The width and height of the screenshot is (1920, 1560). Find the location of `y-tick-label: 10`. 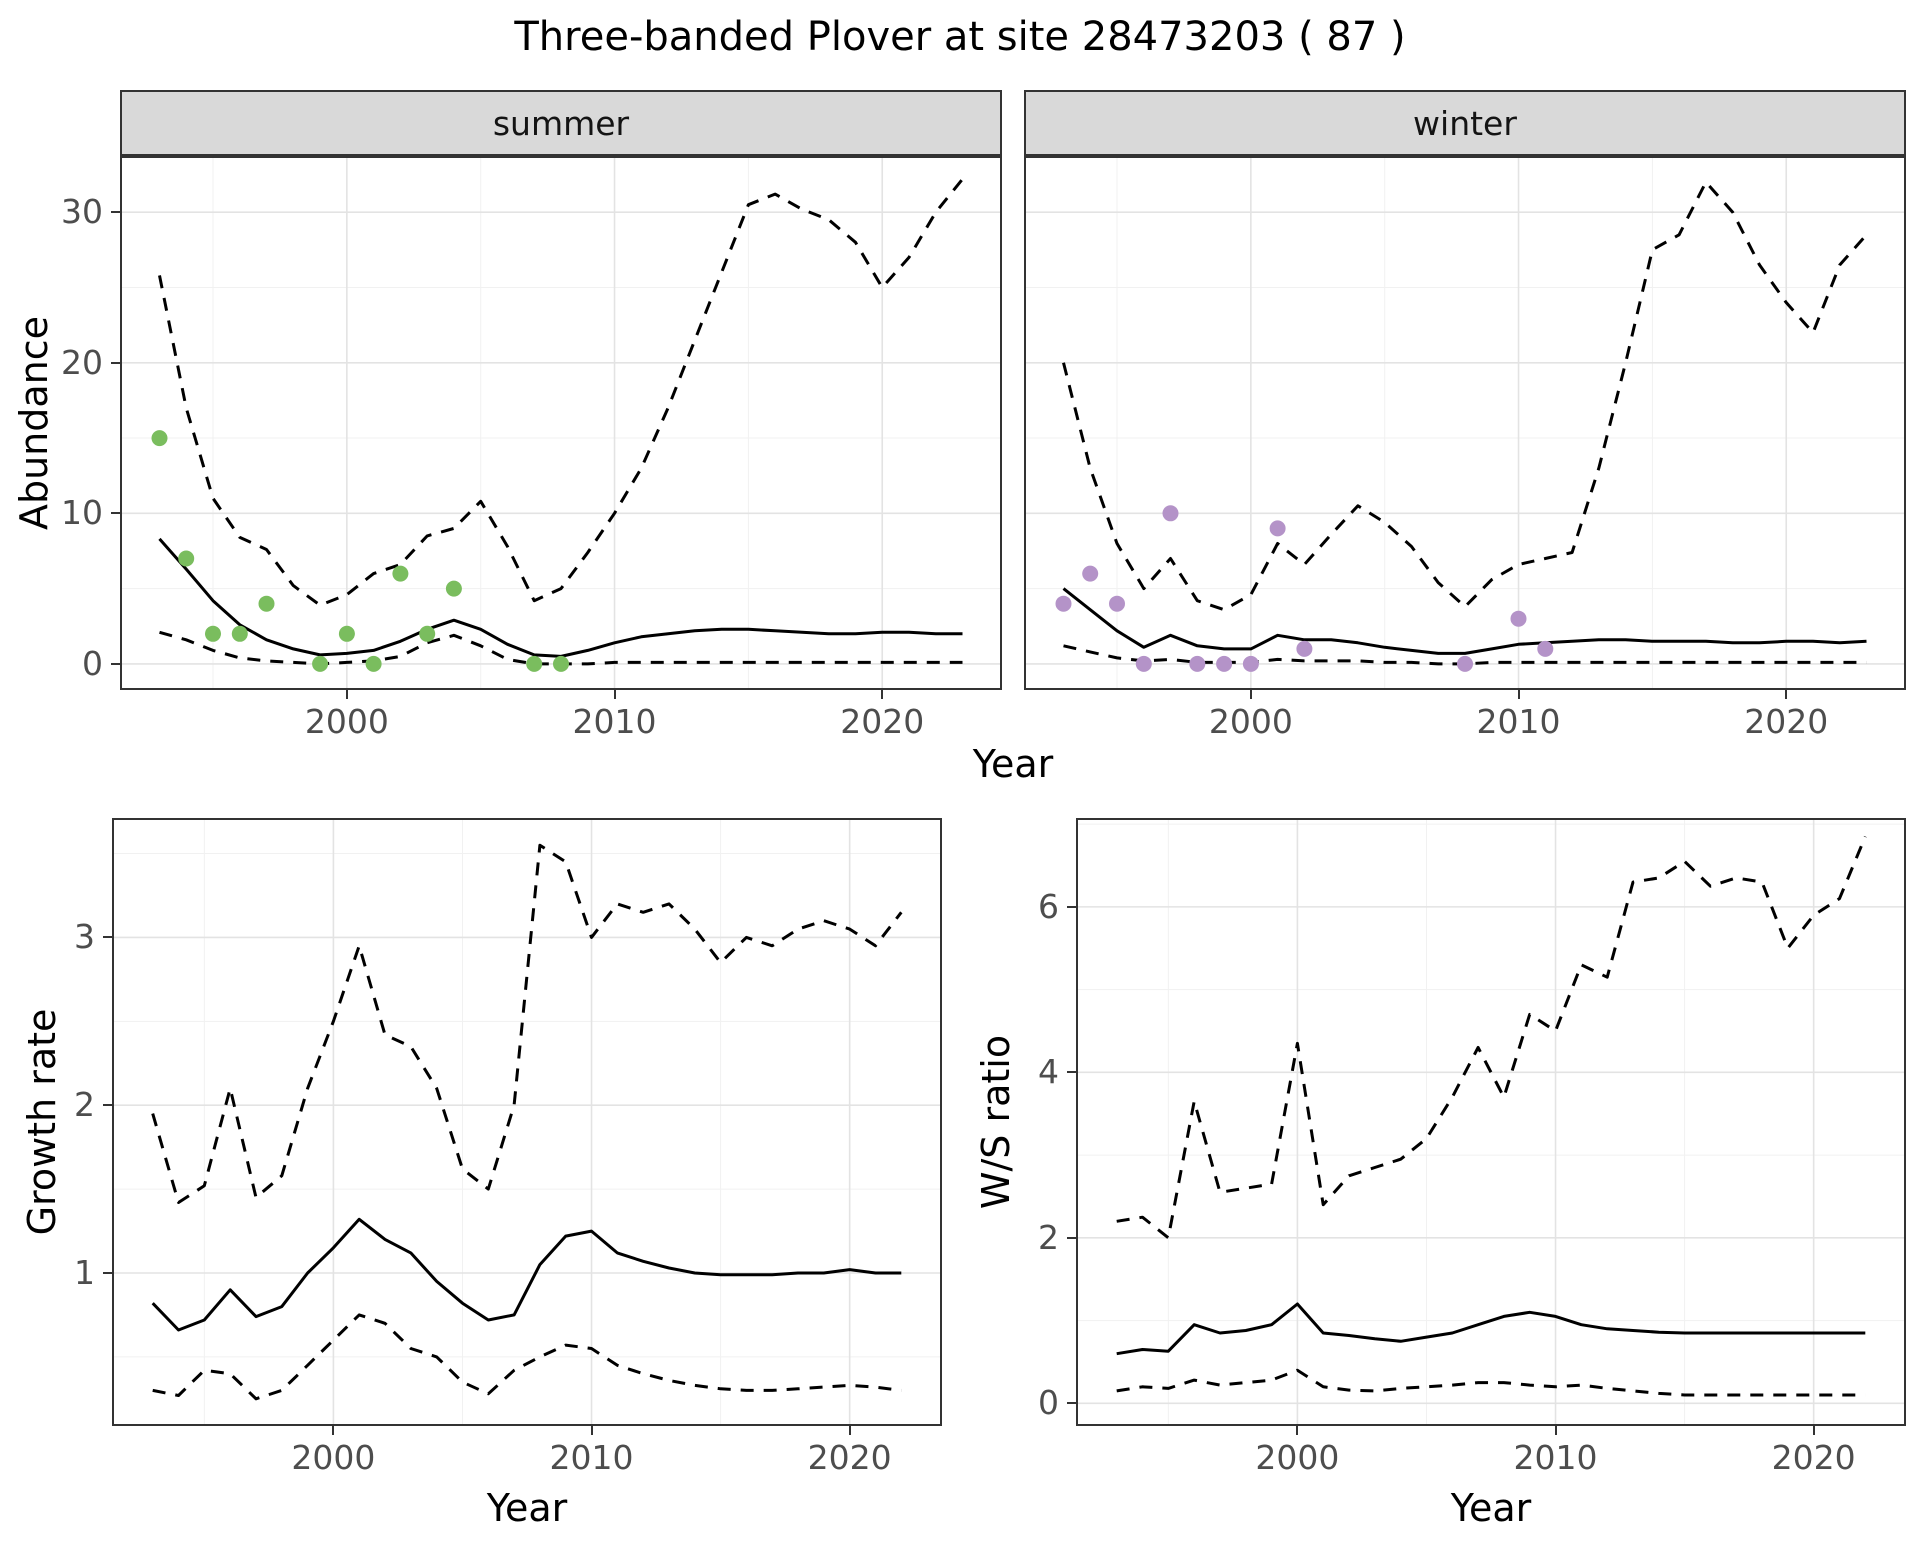

y-tick-label: 10 is located at coordinates (82, 513).